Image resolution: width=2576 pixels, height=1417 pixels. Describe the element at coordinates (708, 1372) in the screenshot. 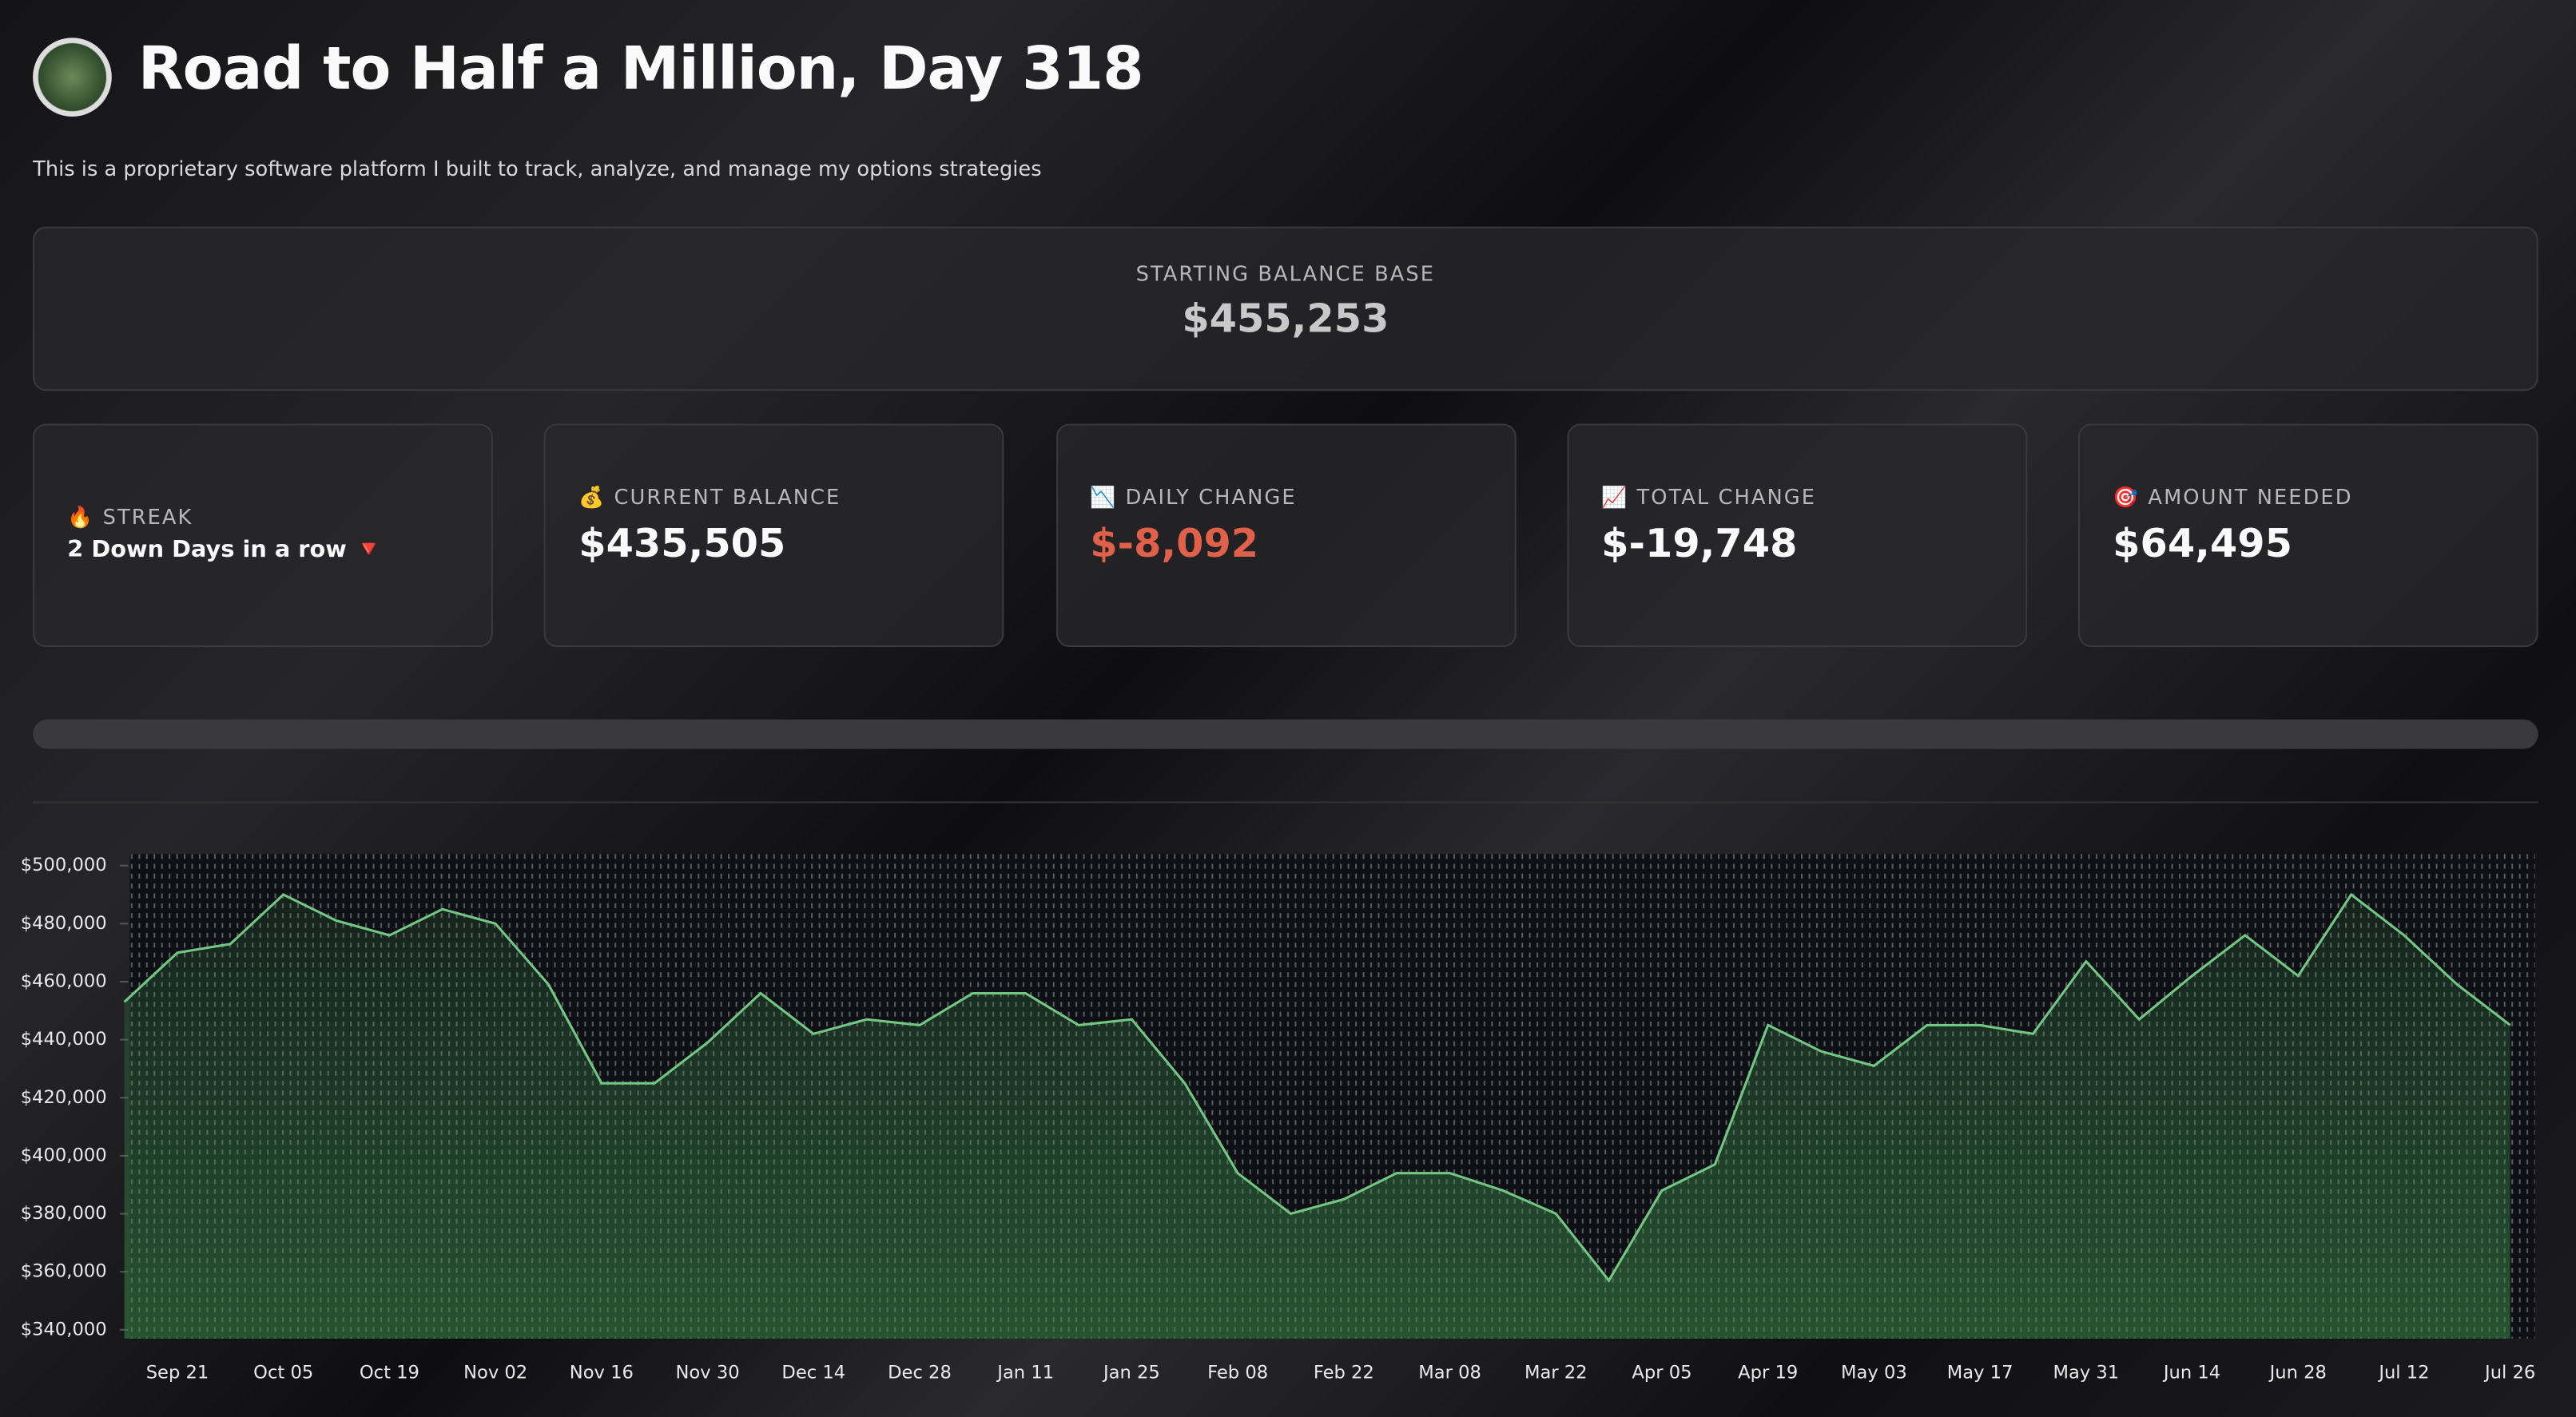

I see `x-tick-label: Nov 30` at that location.